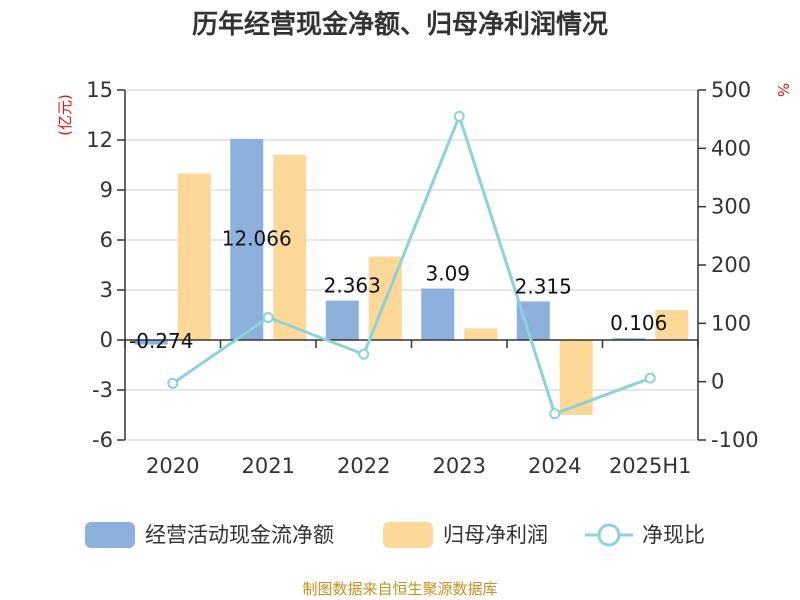  What do you see at coordinates (447, 274) in the screenshot?
I see `data-label-cashflow: 3.09` at bounding box center [447, 274].